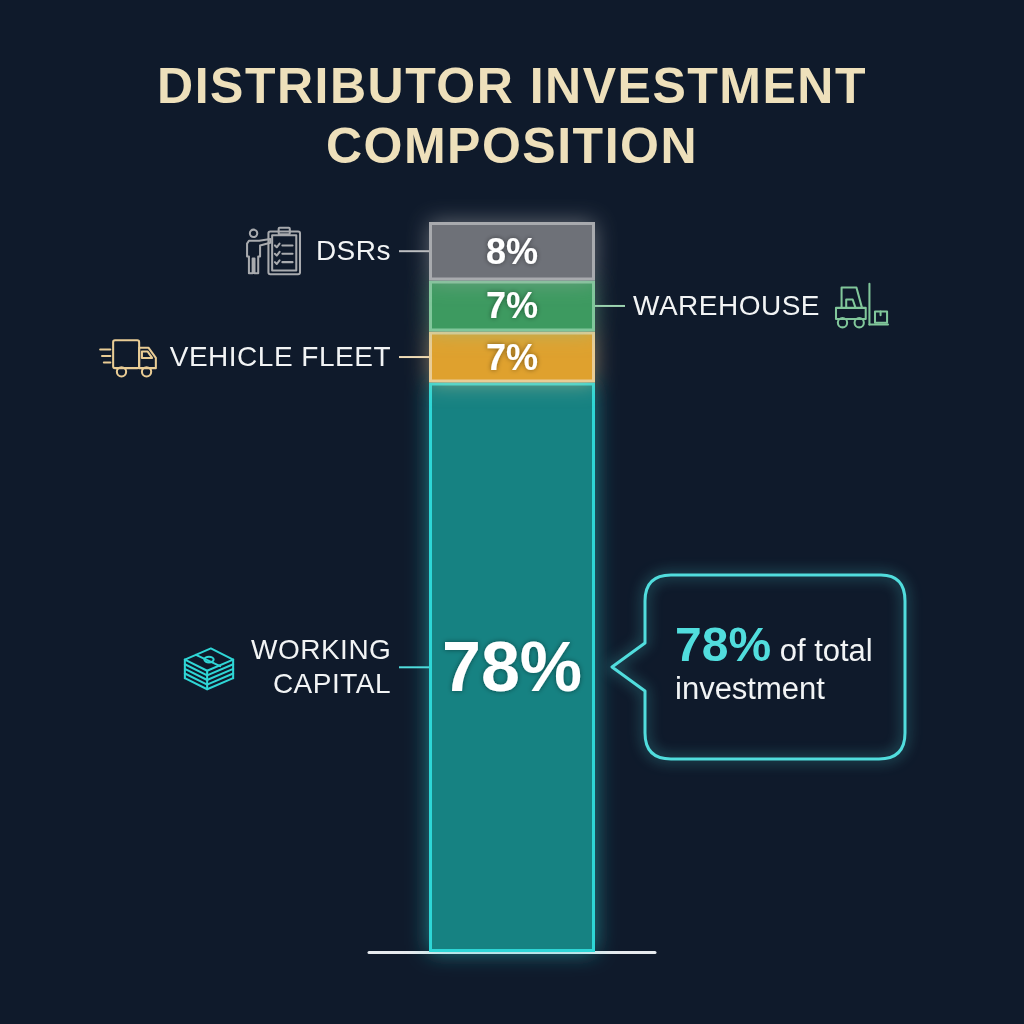 Image resolution: width=1024 pixels, height=1024 pixels. I want to click on data-label: 78%, so click(512, 667).